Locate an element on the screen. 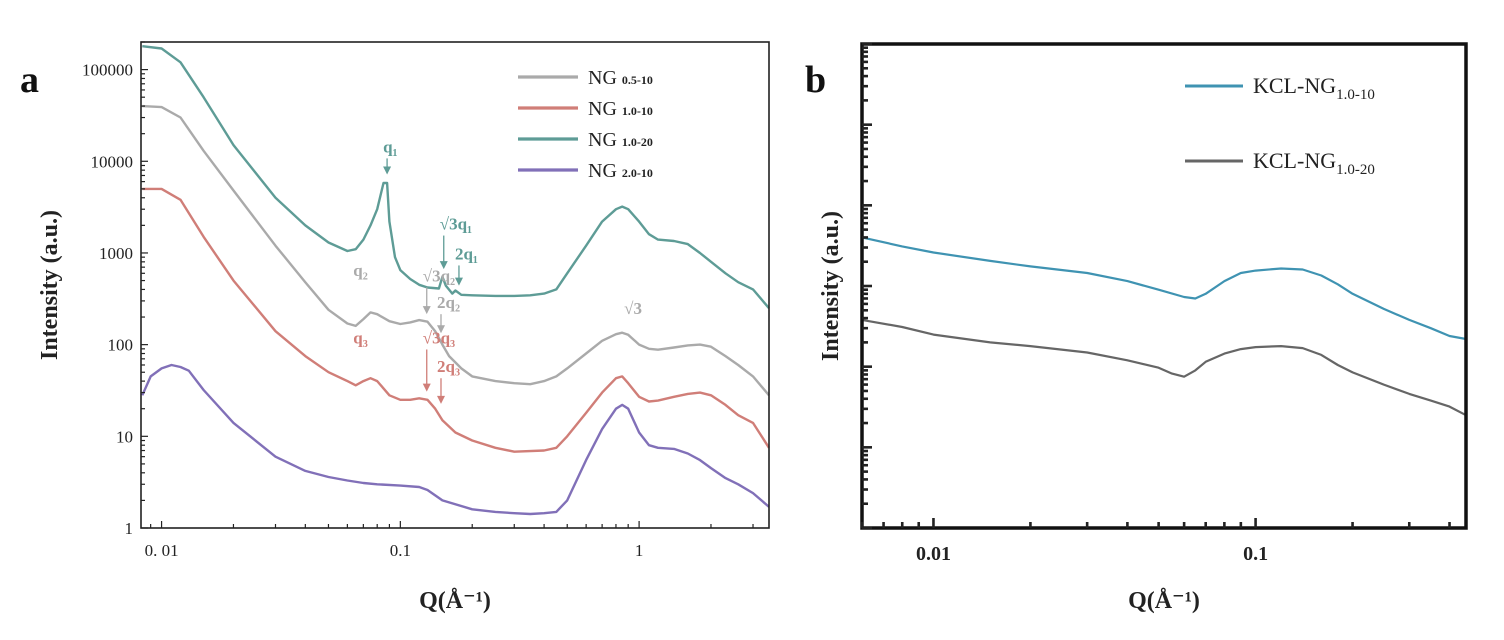 The height and width of the screenshot is (640, 1504). a-peak-annotation-4: √3q₂ is located at coordinates (439, 275).